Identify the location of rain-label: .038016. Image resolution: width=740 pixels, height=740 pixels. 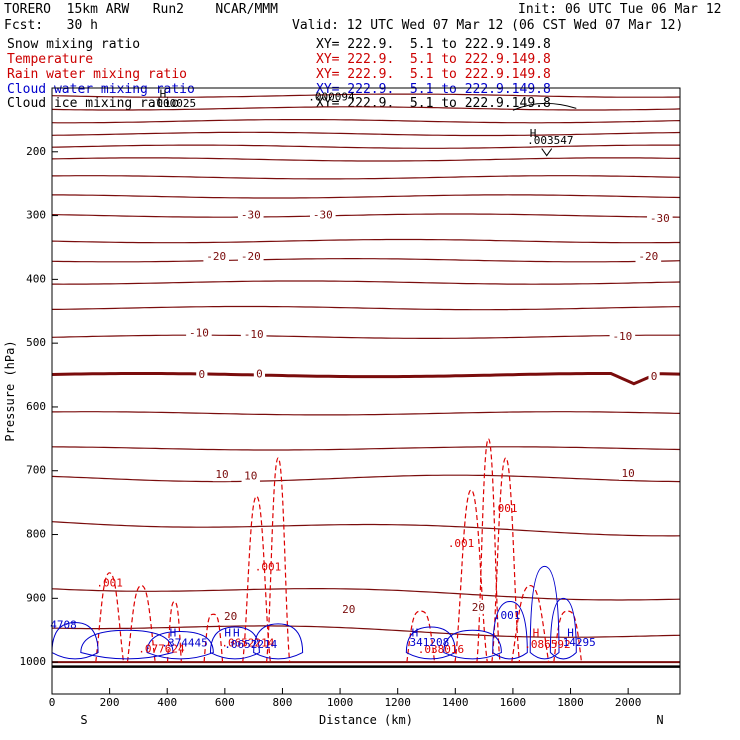
(441, 649).